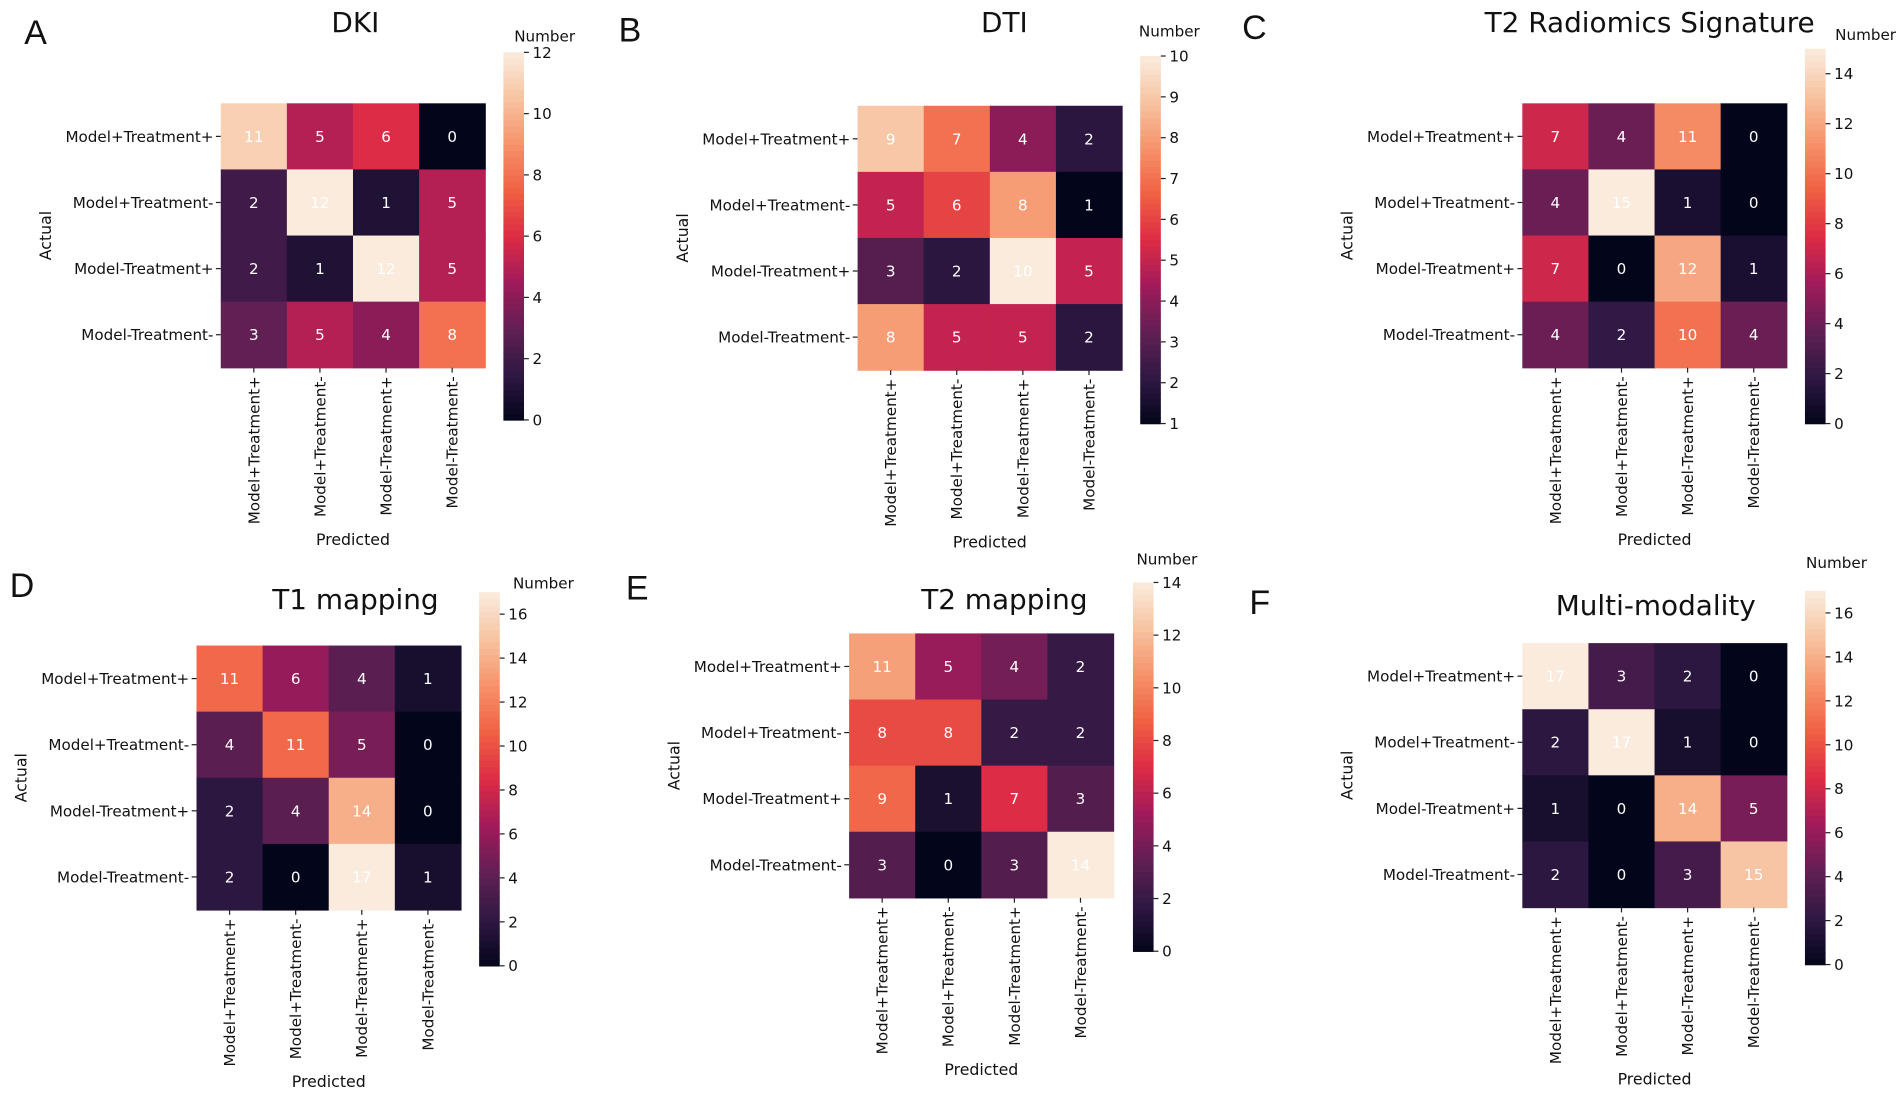 The height and width of the screenshot is (1097, 1902). What do you see at coordinates (230, 992) in the screenshot?
I see `x-tick-label: Model+Treatment+` at bounding box center [230, 992].